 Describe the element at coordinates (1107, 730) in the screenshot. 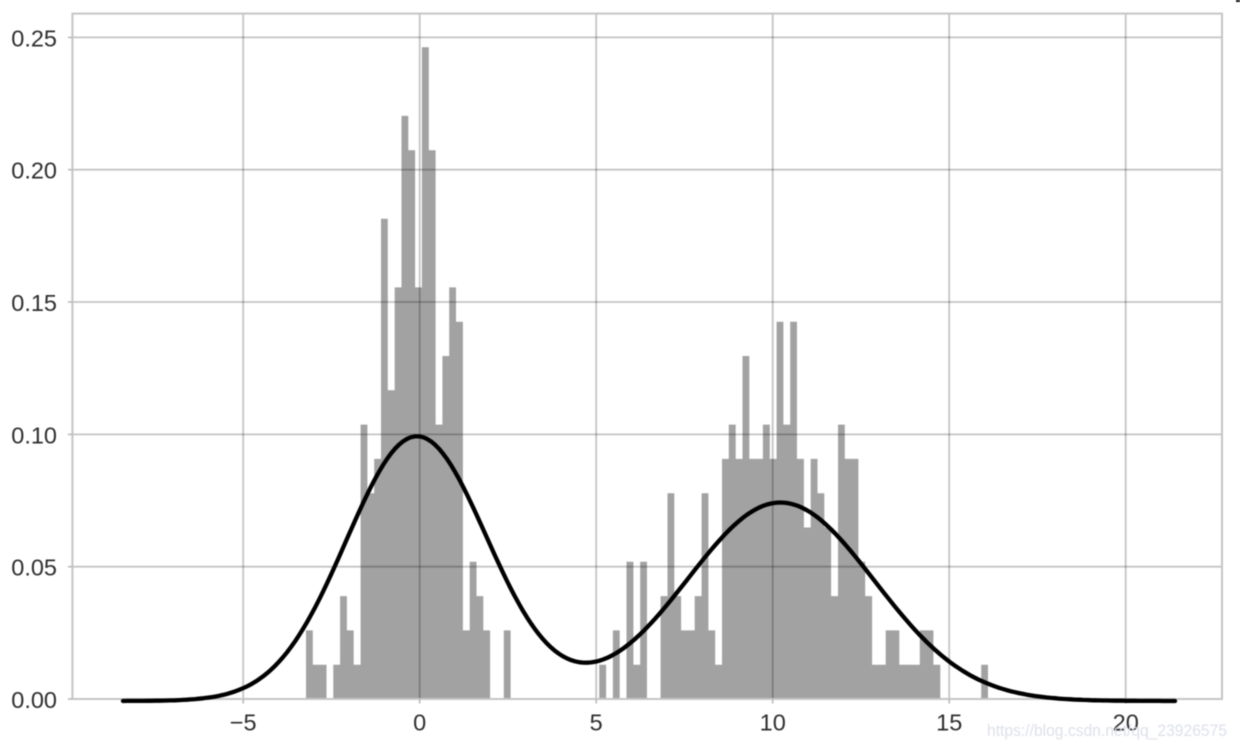

I see `svg-text:https://blog.csdn.net/qq_23926: https://blog.csdn.net/qq_23926575` at that location.